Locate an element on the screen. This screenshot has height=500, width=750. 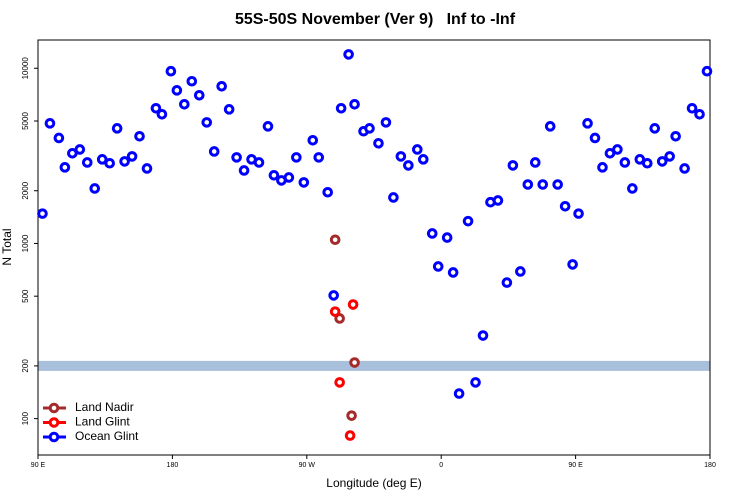
legend-label: Land Nadir is located at coordinates (104, 407).